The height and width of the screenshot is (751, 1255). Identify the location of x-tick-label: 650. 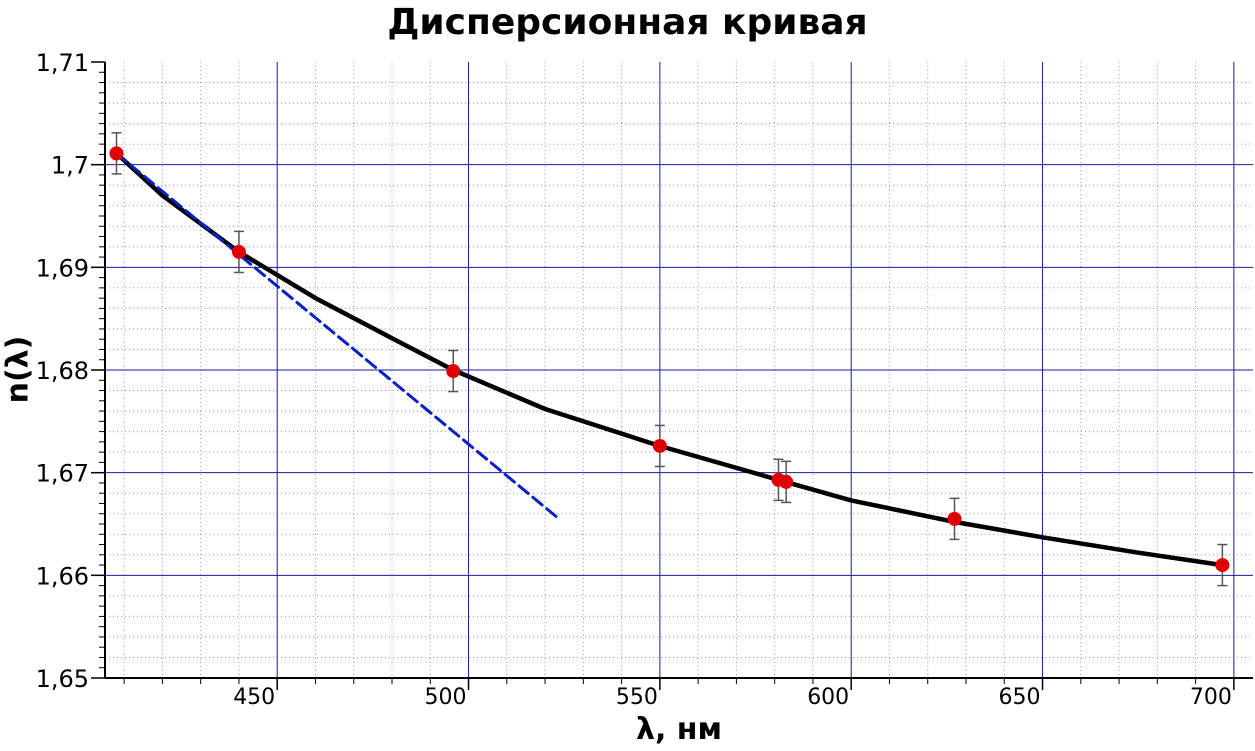
(1020, 697).